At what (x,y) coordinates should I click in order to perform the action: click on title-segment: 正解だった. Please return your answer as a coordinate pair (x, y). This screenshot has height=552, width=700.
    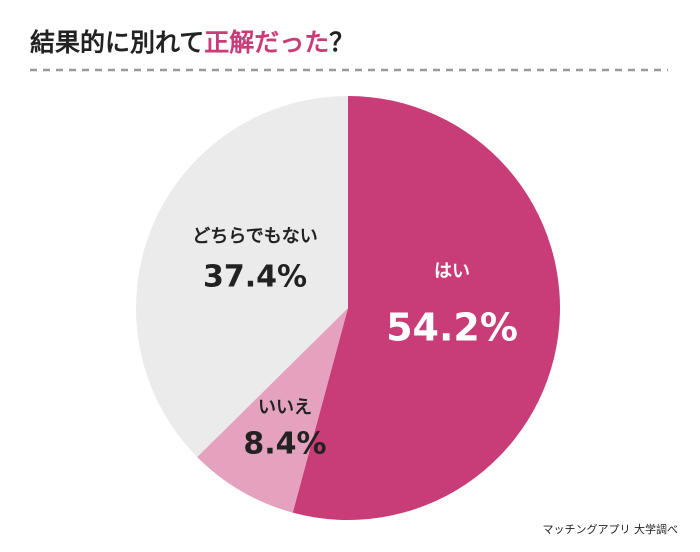
    Looking at the image, I should click on (266, 42).